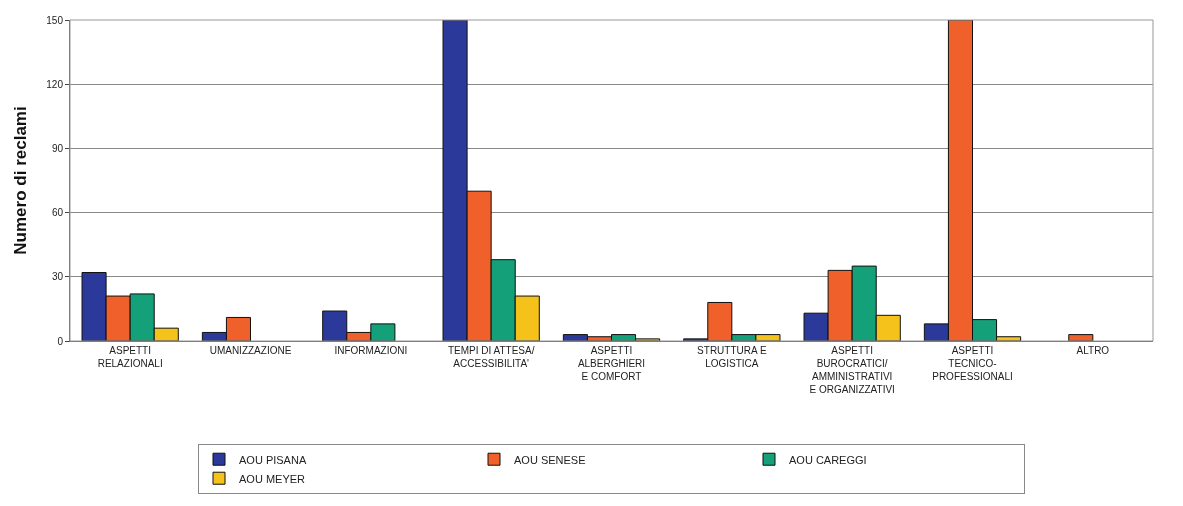 Image resolution: width=1183 pixels, height=506 pixels. What do you see at coordinates (273, 459) in the screenshot?
I see `legend-label: AOU PISANA` at bounding box center [273, 459].